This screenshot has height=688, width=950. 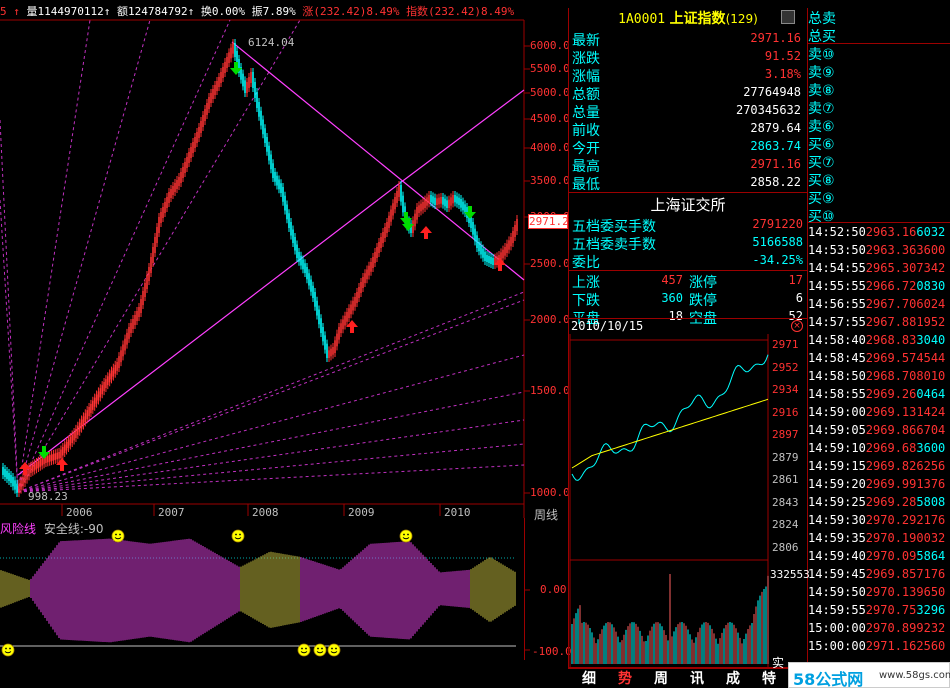 What do you see at coordinates (688, 205) in the screenshot?
I see `exchange-name: 上海证交所` at bounding box center [688, 205].